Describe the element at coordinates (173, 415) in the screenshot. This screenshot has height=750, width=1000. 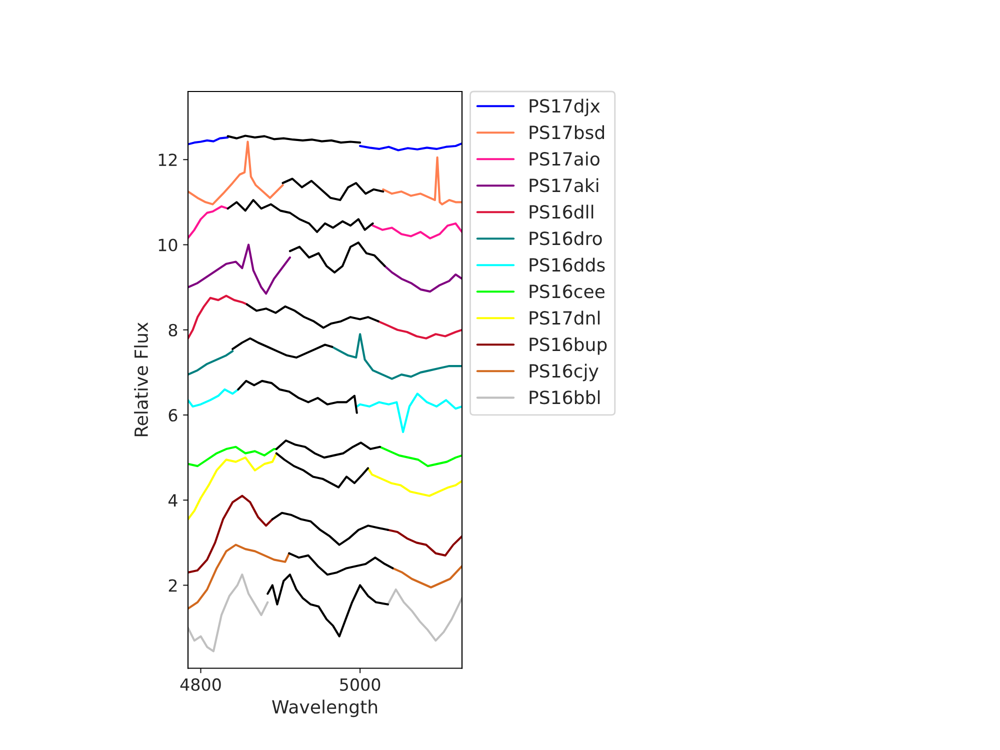
I see `y-tick-label: 6` at that location.